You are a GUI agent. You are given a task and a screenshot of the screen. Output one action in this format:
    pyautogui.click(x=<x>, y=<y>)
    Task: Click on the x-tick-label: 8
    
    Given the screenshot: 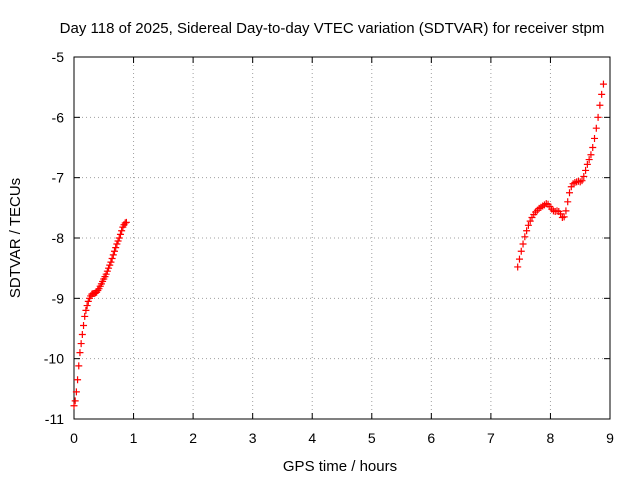 What is the action you would take?
    pyautogui.click(x=551, y=438)
    